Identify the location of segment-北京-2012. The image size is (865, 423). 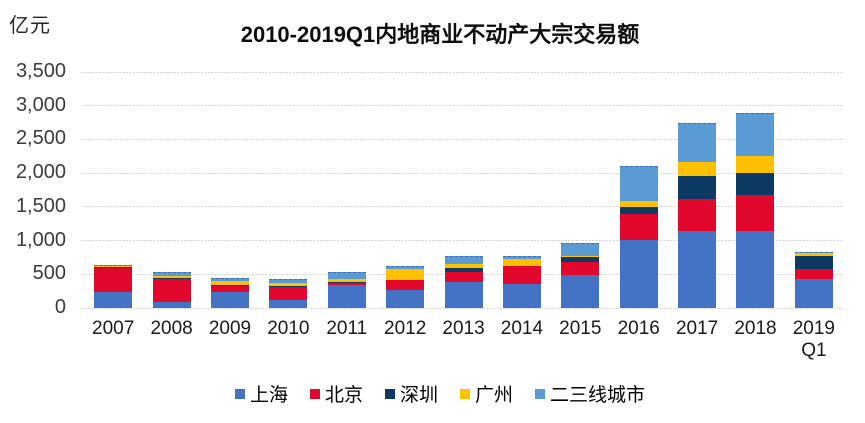
(405, 285).